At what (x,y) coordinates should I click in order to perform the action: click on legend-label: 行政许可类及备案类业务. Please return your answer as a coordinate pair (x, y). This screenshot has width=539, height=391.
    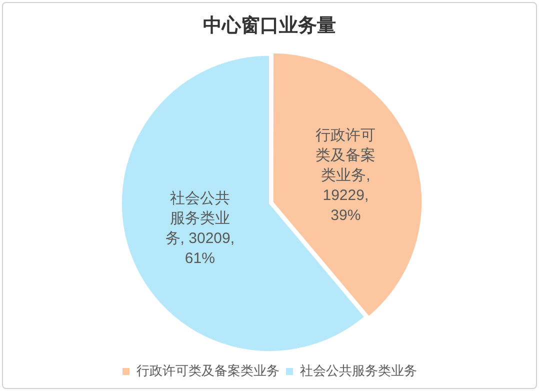
    Looking at the image, I should click on (208, 370).